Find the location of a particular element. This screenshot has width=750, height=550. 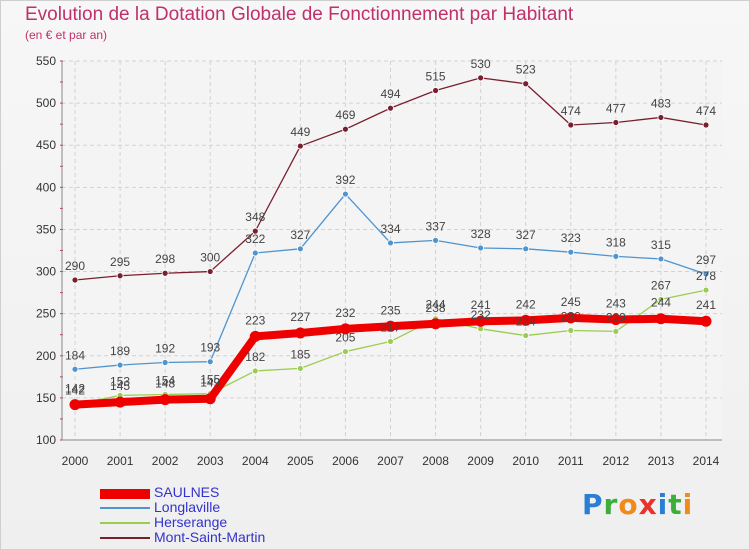

data-label-herserange: 142 is located at coordinates (75, 391).